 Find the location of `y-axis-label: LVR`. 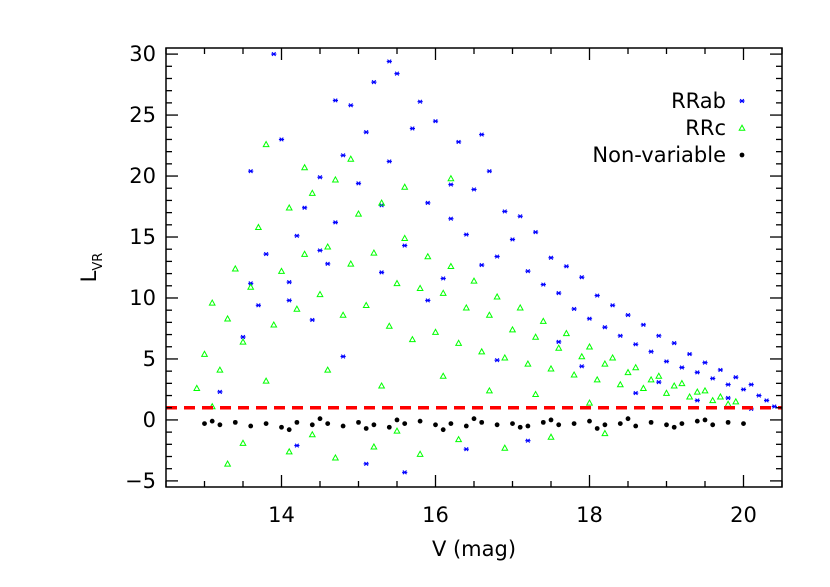

y-axis-label: LVR is located at coordinates (91, 268).